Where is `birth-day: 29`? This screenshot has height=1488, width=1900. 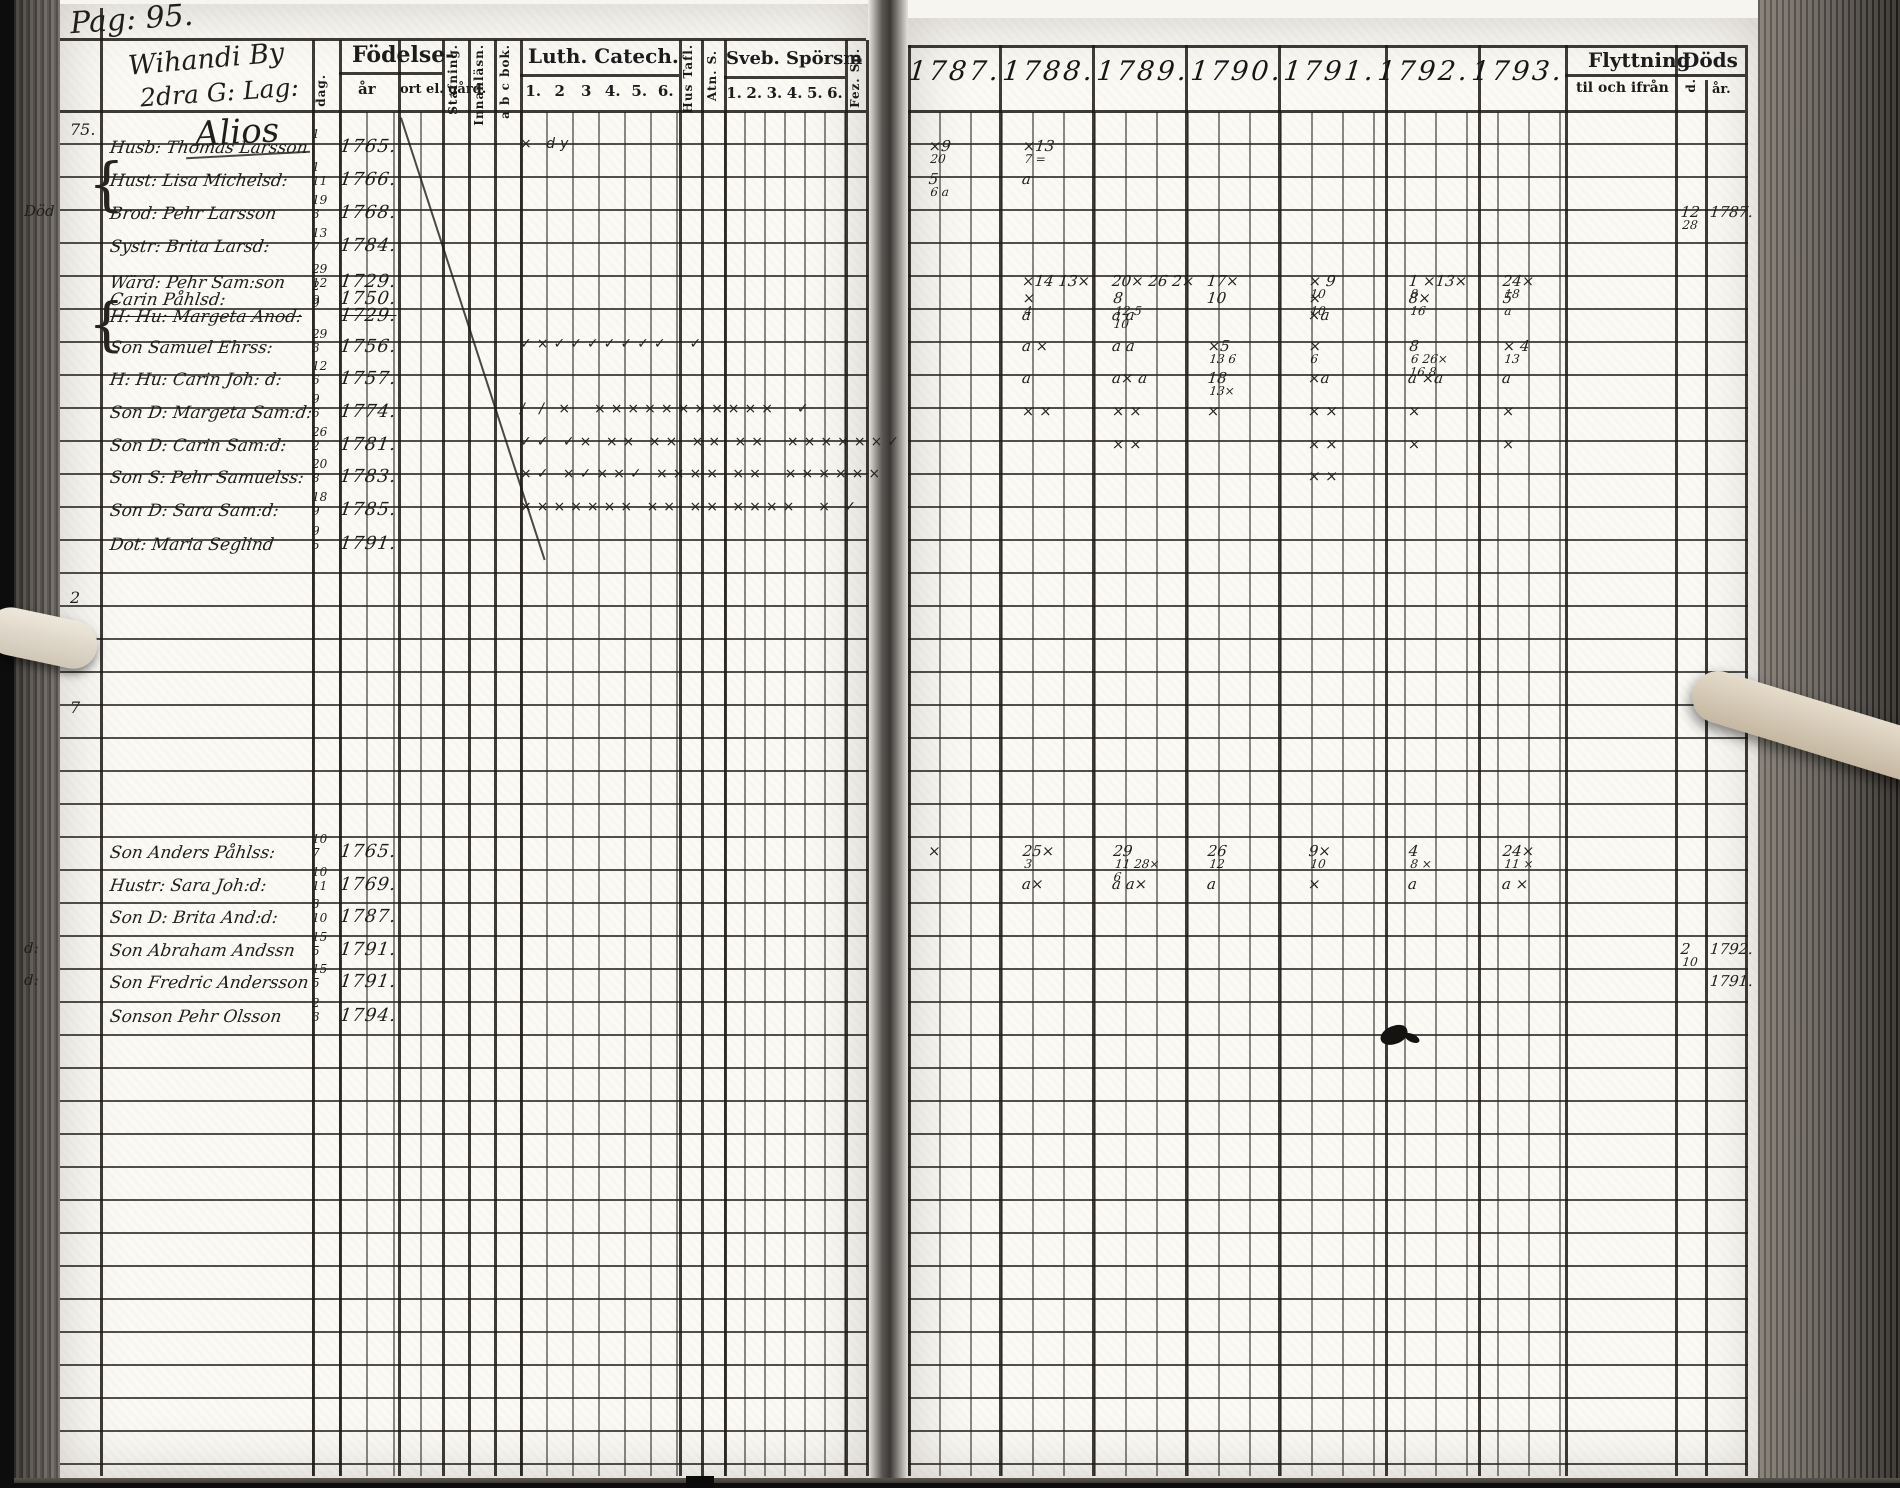
birth-day: 29 is located at coordinates (320, 334).